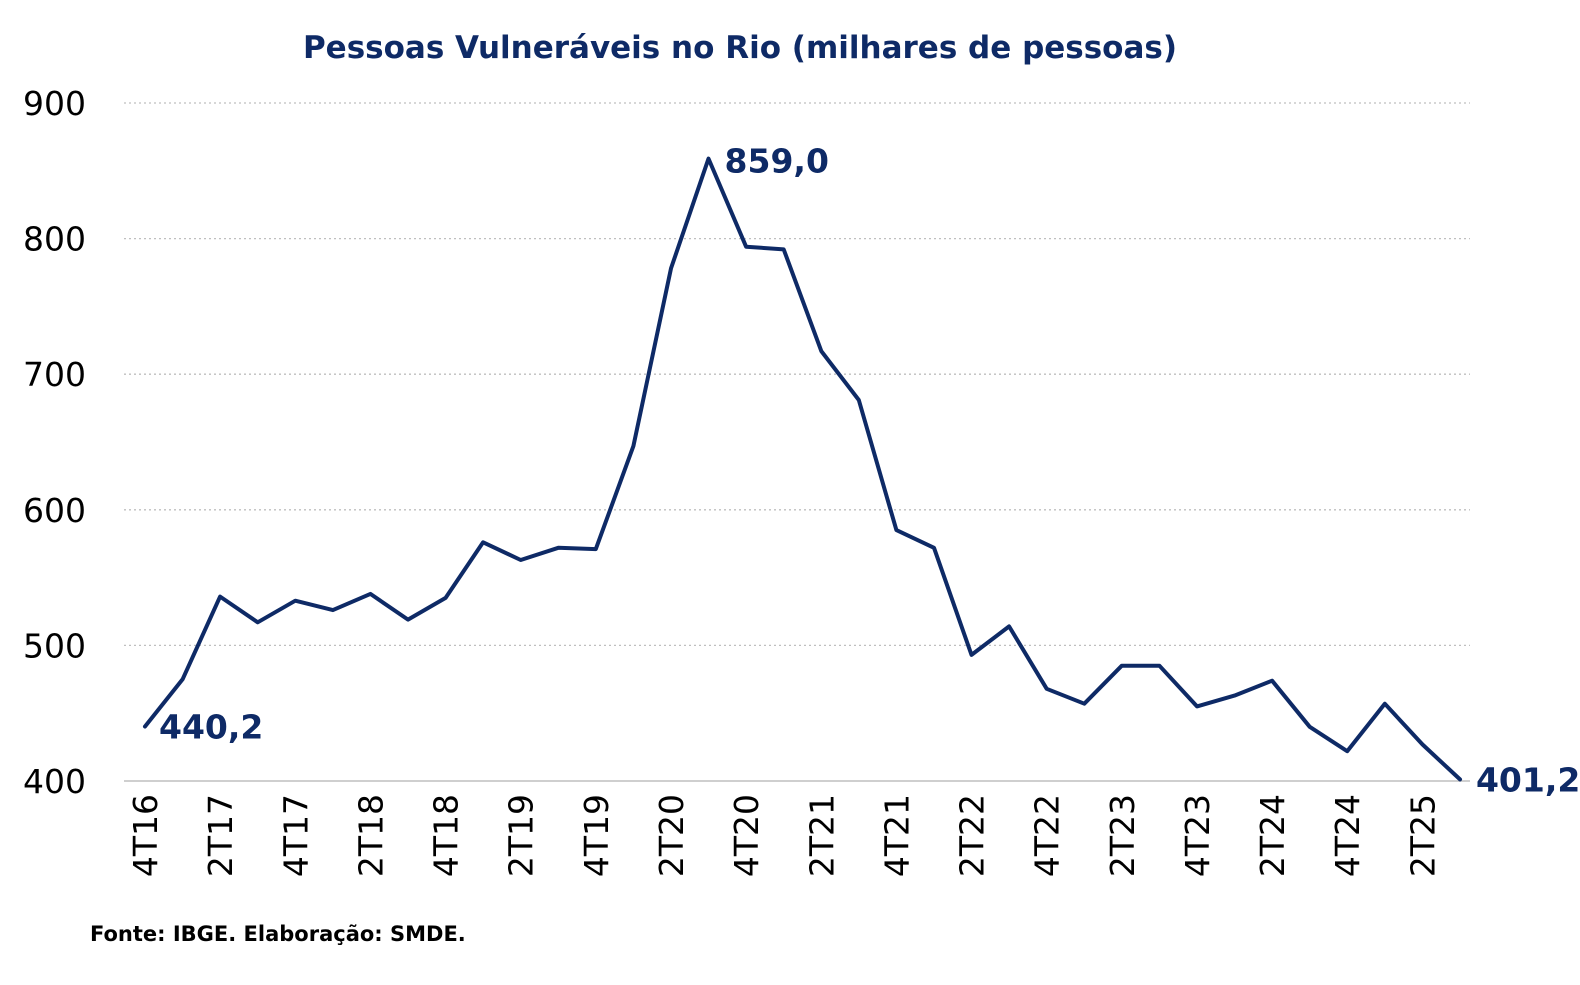  I want to click on x-tick-label: 4T22, so click(1047, 835).